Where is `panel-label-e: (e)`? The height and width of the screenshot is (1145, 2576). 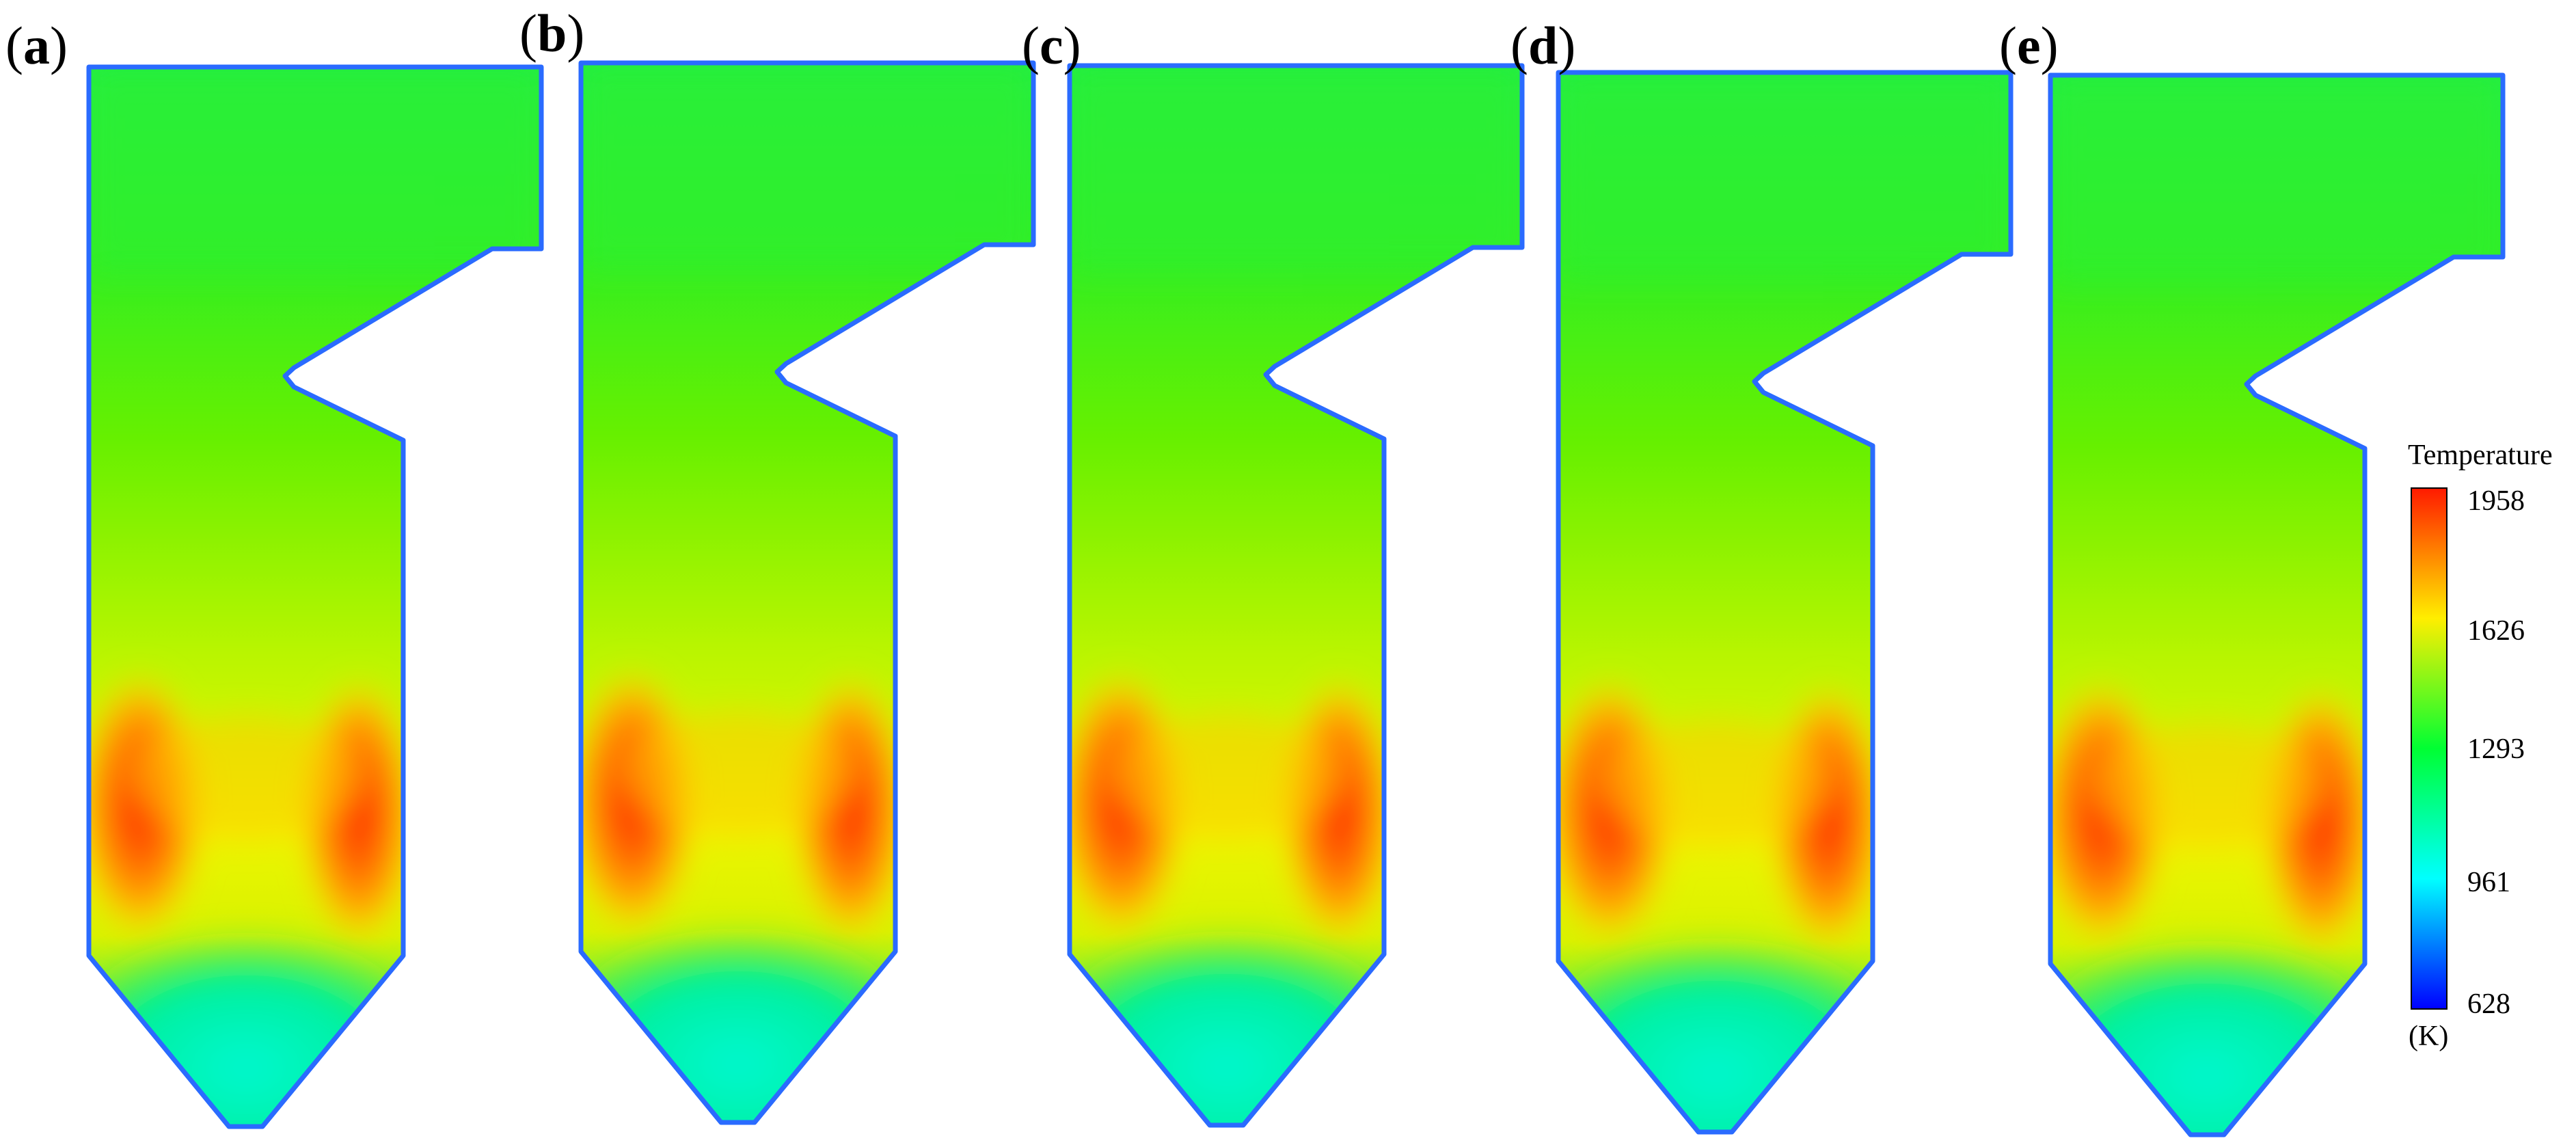 panel-label-e: (e) is located at coordinates (2029, 45).